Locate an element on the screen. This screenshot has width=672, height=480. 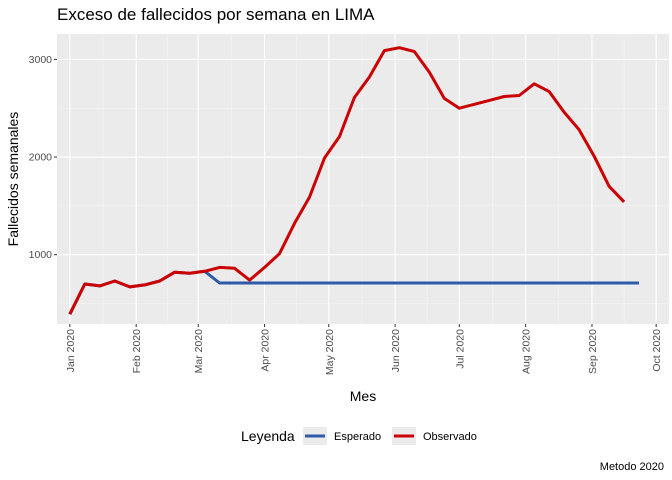
x-tick-label: Aug 2020 is located at coordinates (527, 351).